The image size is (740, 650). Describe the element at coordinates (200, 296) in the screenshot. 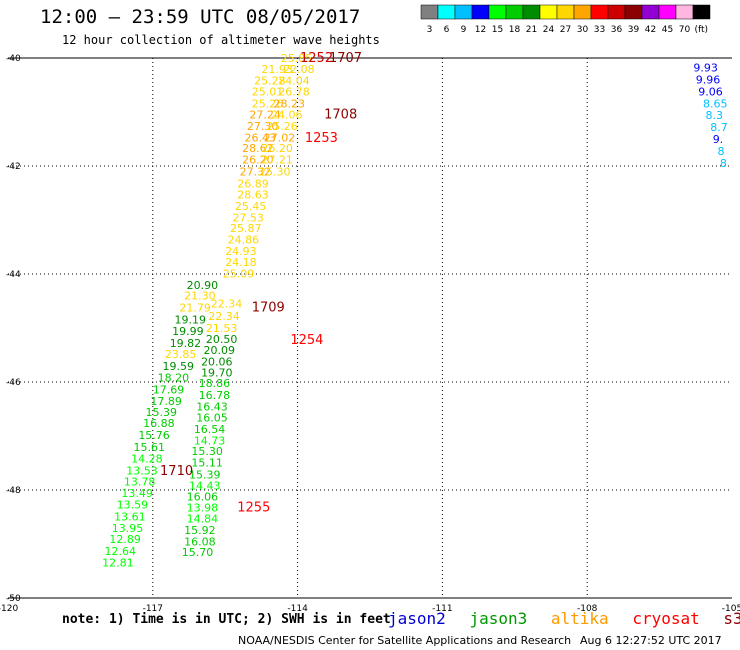

I see `wave-height-point: 21.30` at that location.